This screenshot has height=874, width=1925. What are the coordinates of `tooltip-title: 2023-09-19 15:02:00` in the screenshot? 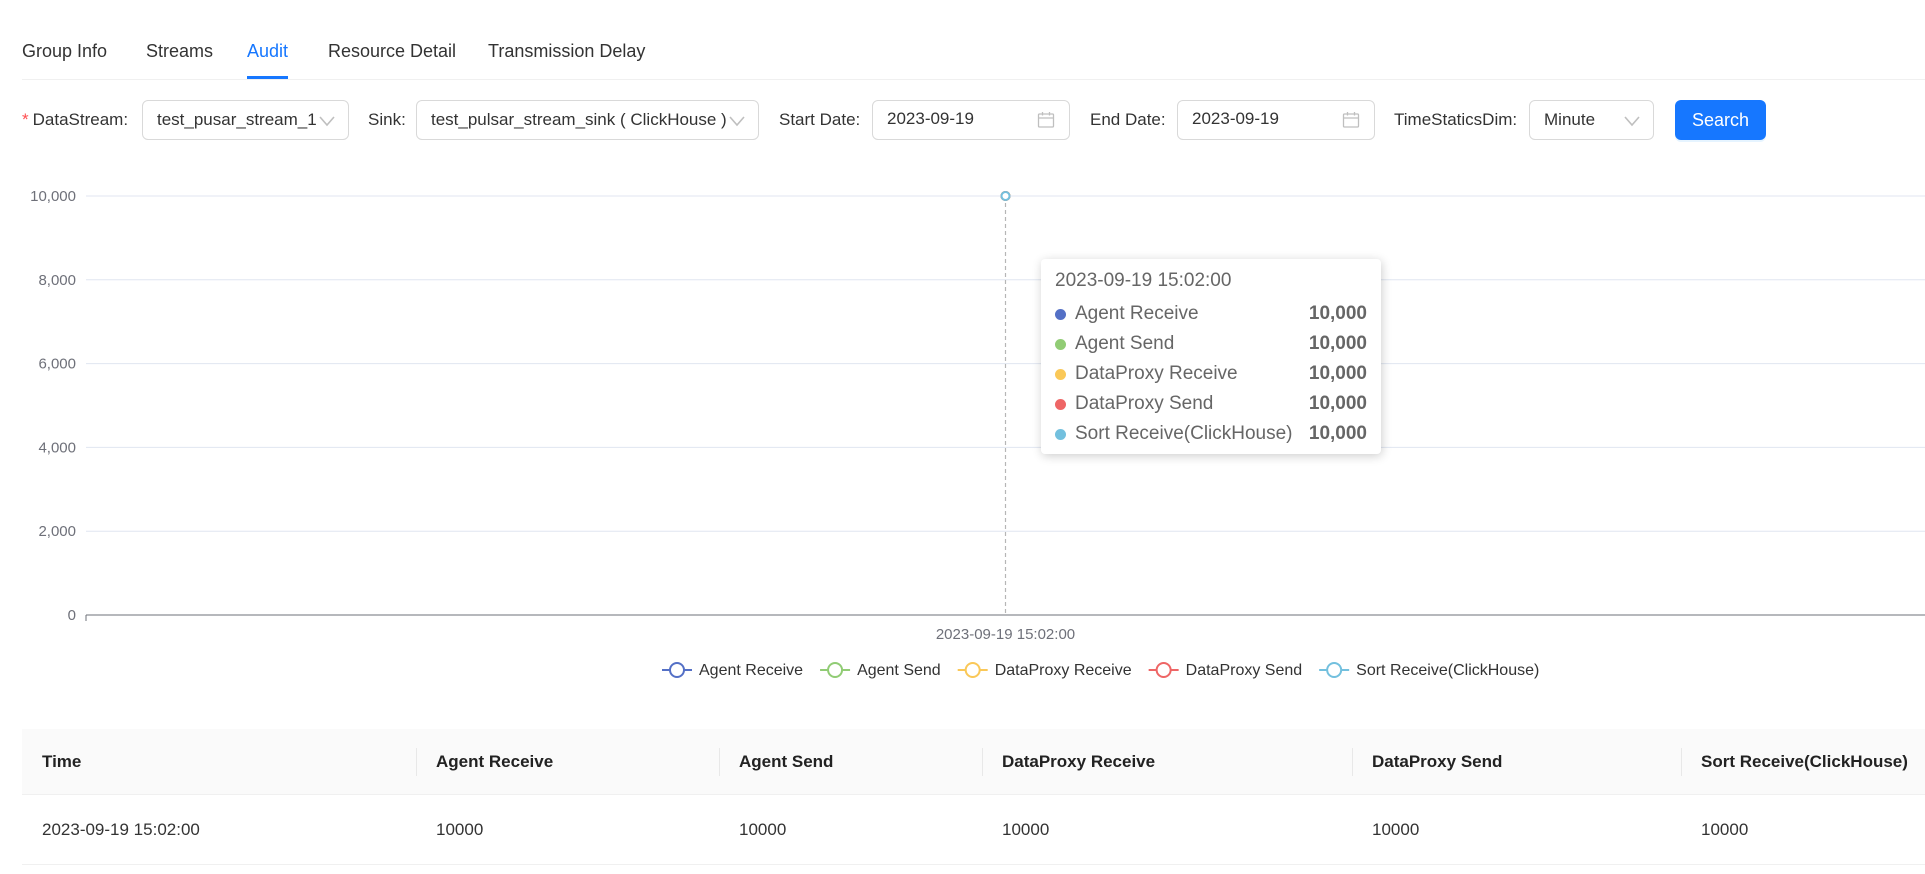 It's located at (1143, 280).